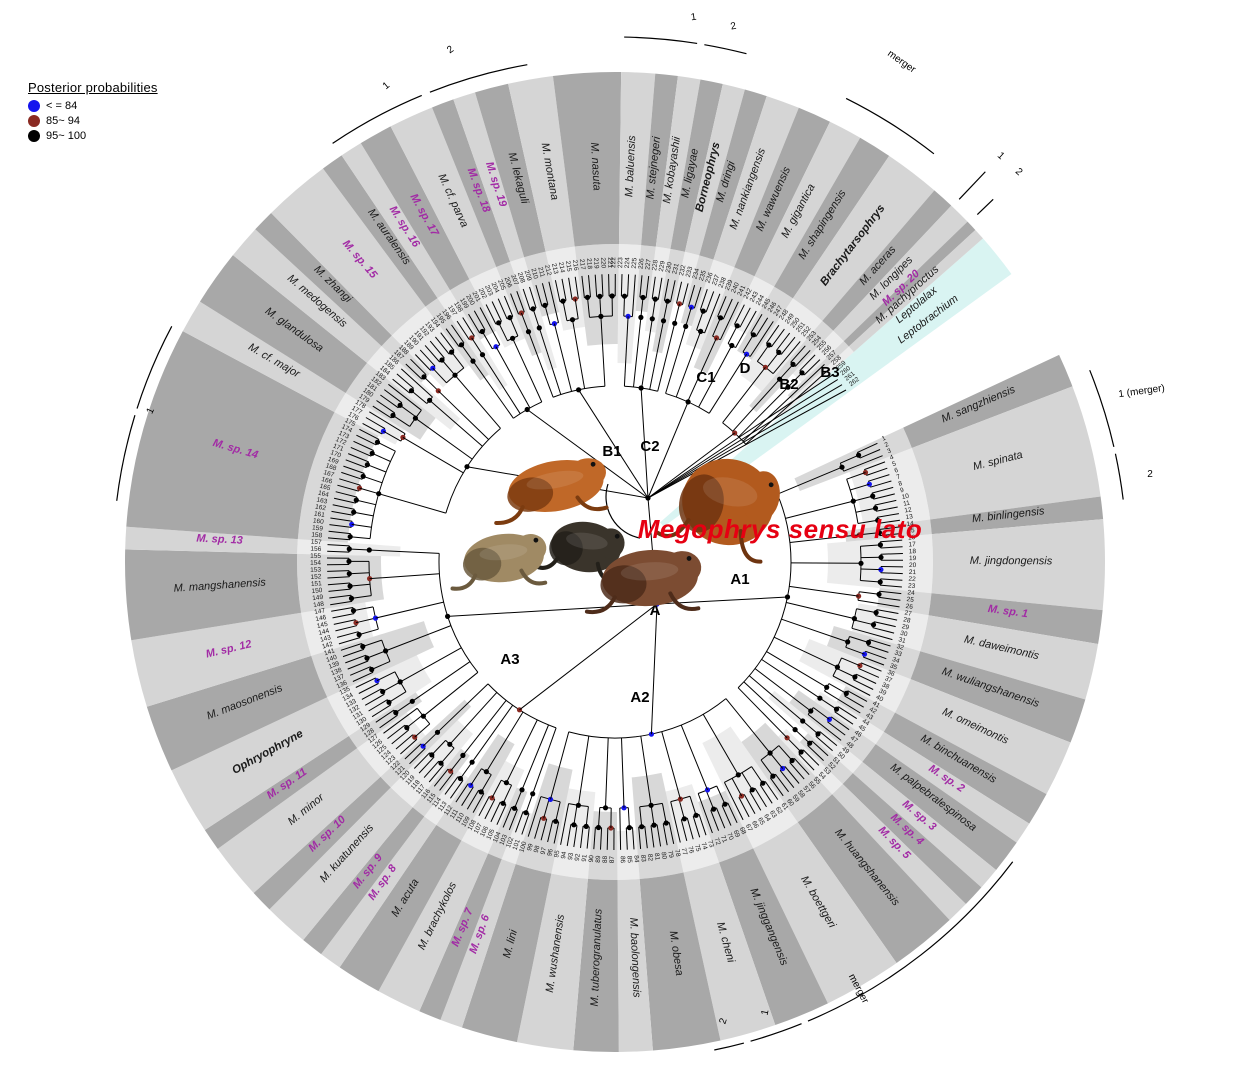 This screenshot has height=1073, width=1238. What do you see at coordinates (829, 372) in the screenshot?
I see `clade-label: B3` at bounding box center [829, 372].